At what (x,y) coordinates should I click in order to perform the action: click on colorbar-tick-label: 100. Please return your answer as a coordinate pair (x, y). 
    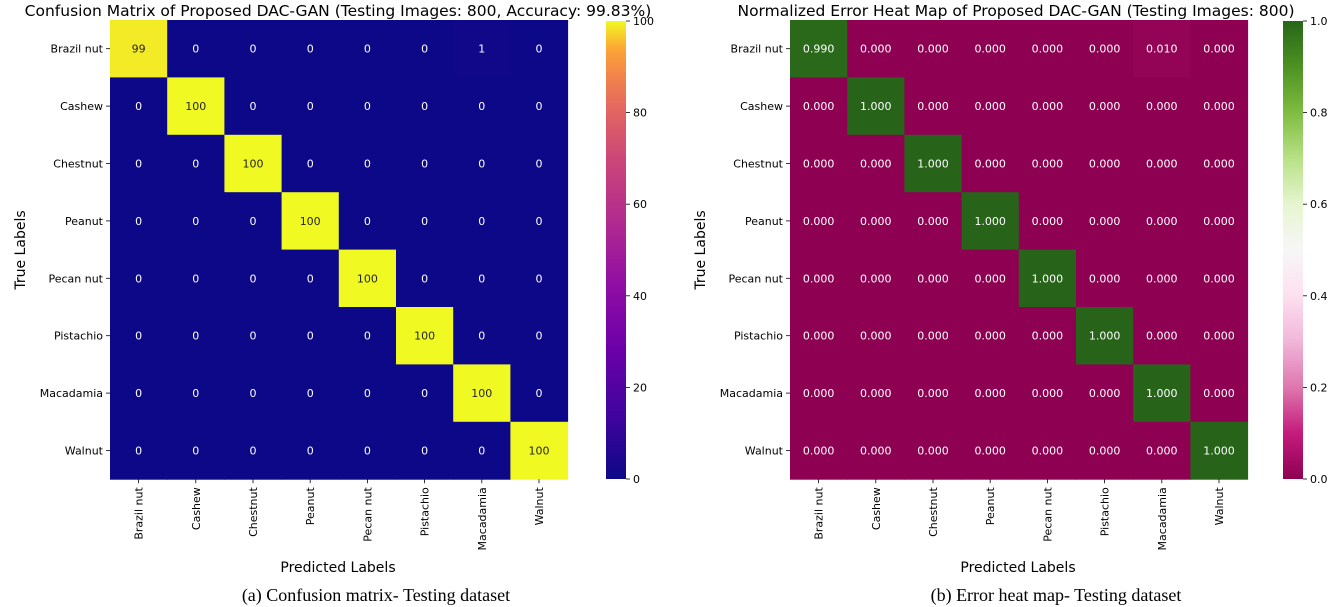
    Looking at the image, I should click on (643, 21).